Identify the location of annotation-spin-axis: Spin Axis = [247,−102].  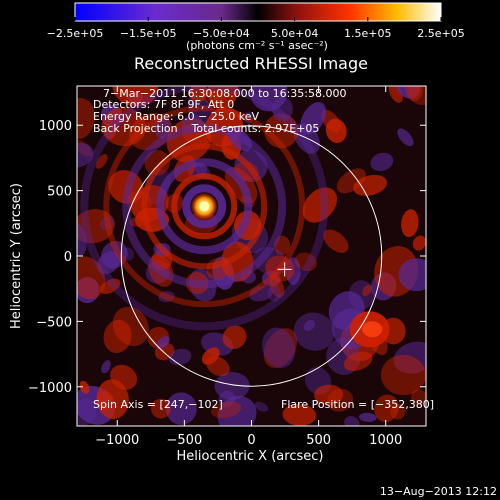
(158, 404).